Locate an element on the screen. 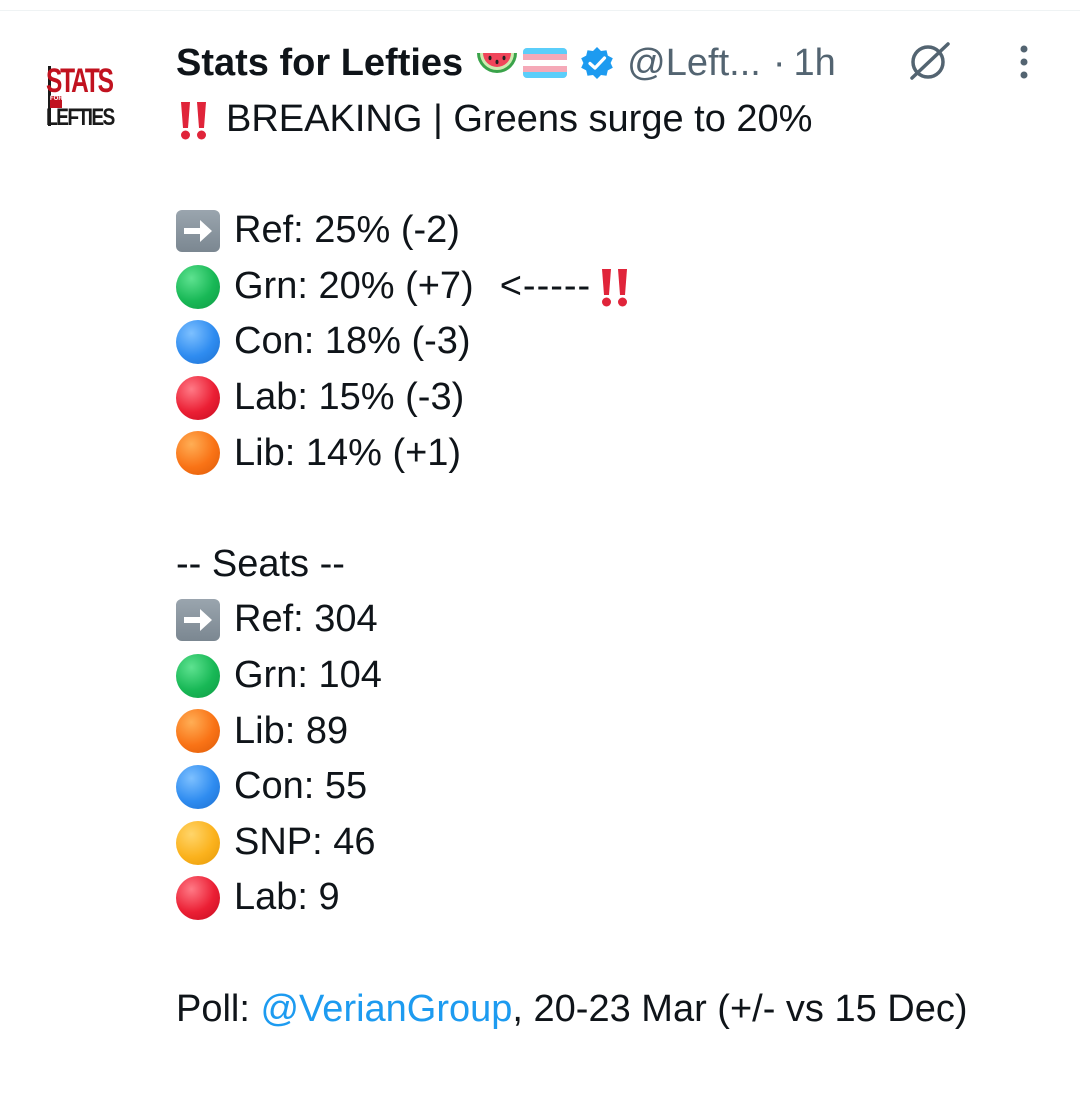 The height and width of the screenshot is (1109, 1080). seat-line-lib: Lib: 89 is located at coordinates (606, 732).